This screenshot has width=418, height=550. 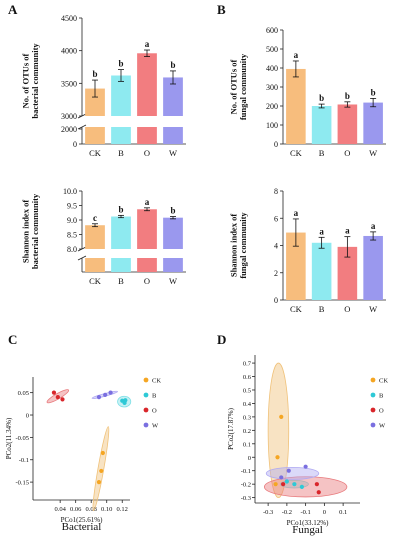 What do you see at coordinates (155, 426) in the screenshot?
I see `legend-label: W` at bounding box center [155, 426].